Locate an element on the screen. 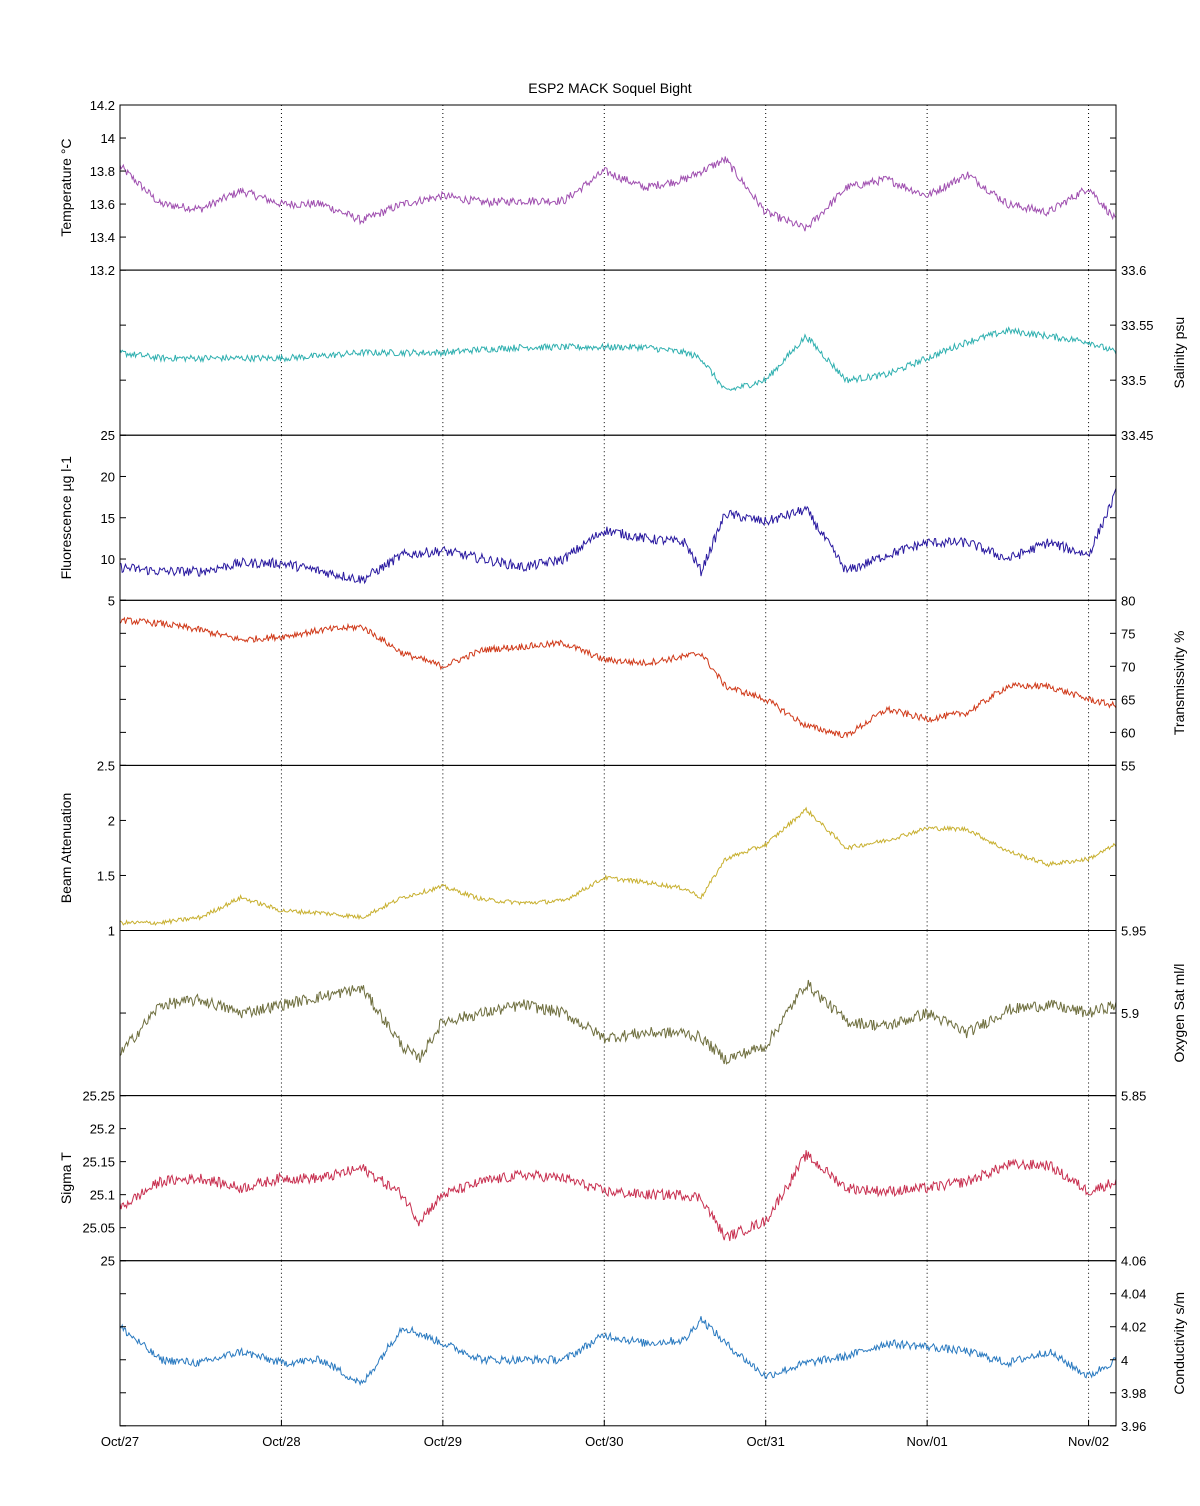 The width and height of the screenshot is (1200, 1506). y-tick-label: 1 is located at coordinates (111, 931).